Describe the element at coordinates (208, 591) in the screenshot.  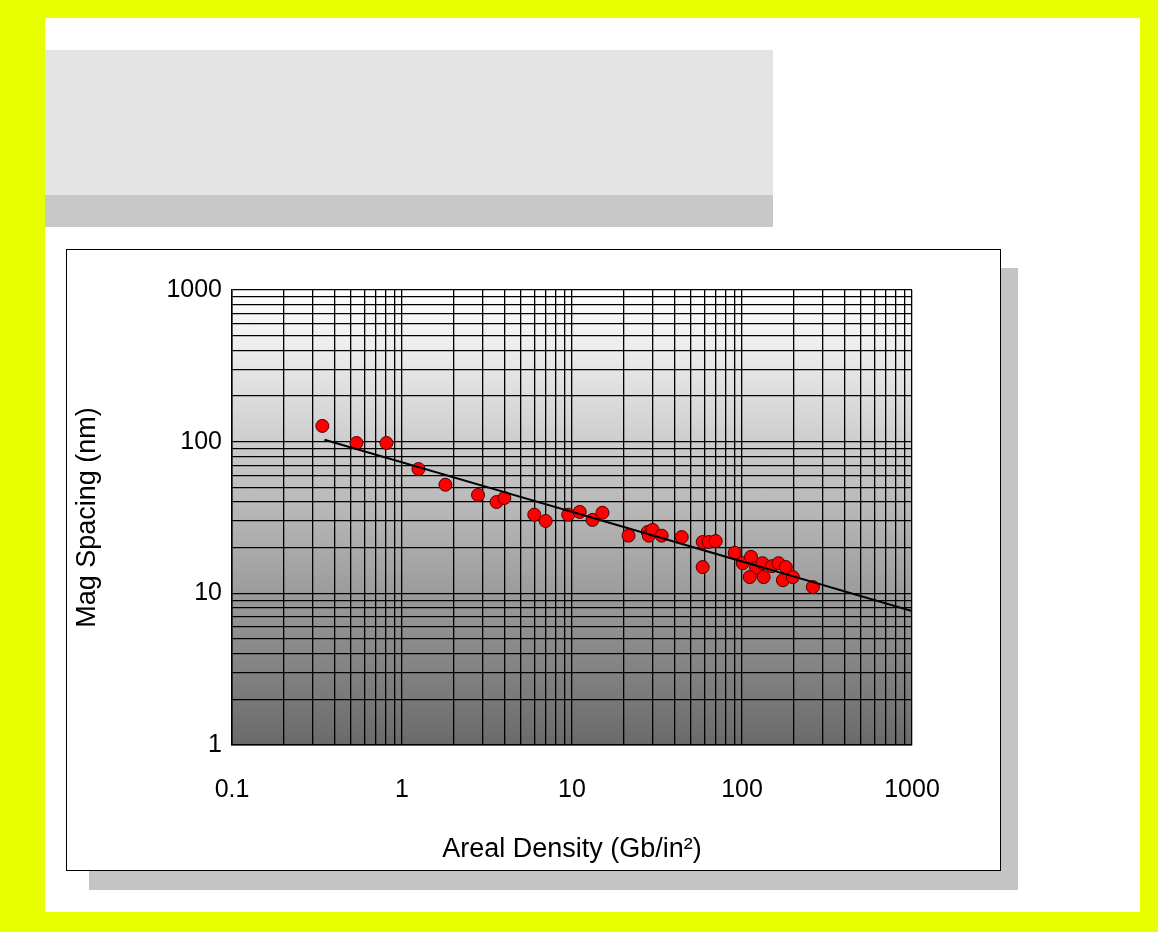
I see `y-tick-label: 10` at that location.